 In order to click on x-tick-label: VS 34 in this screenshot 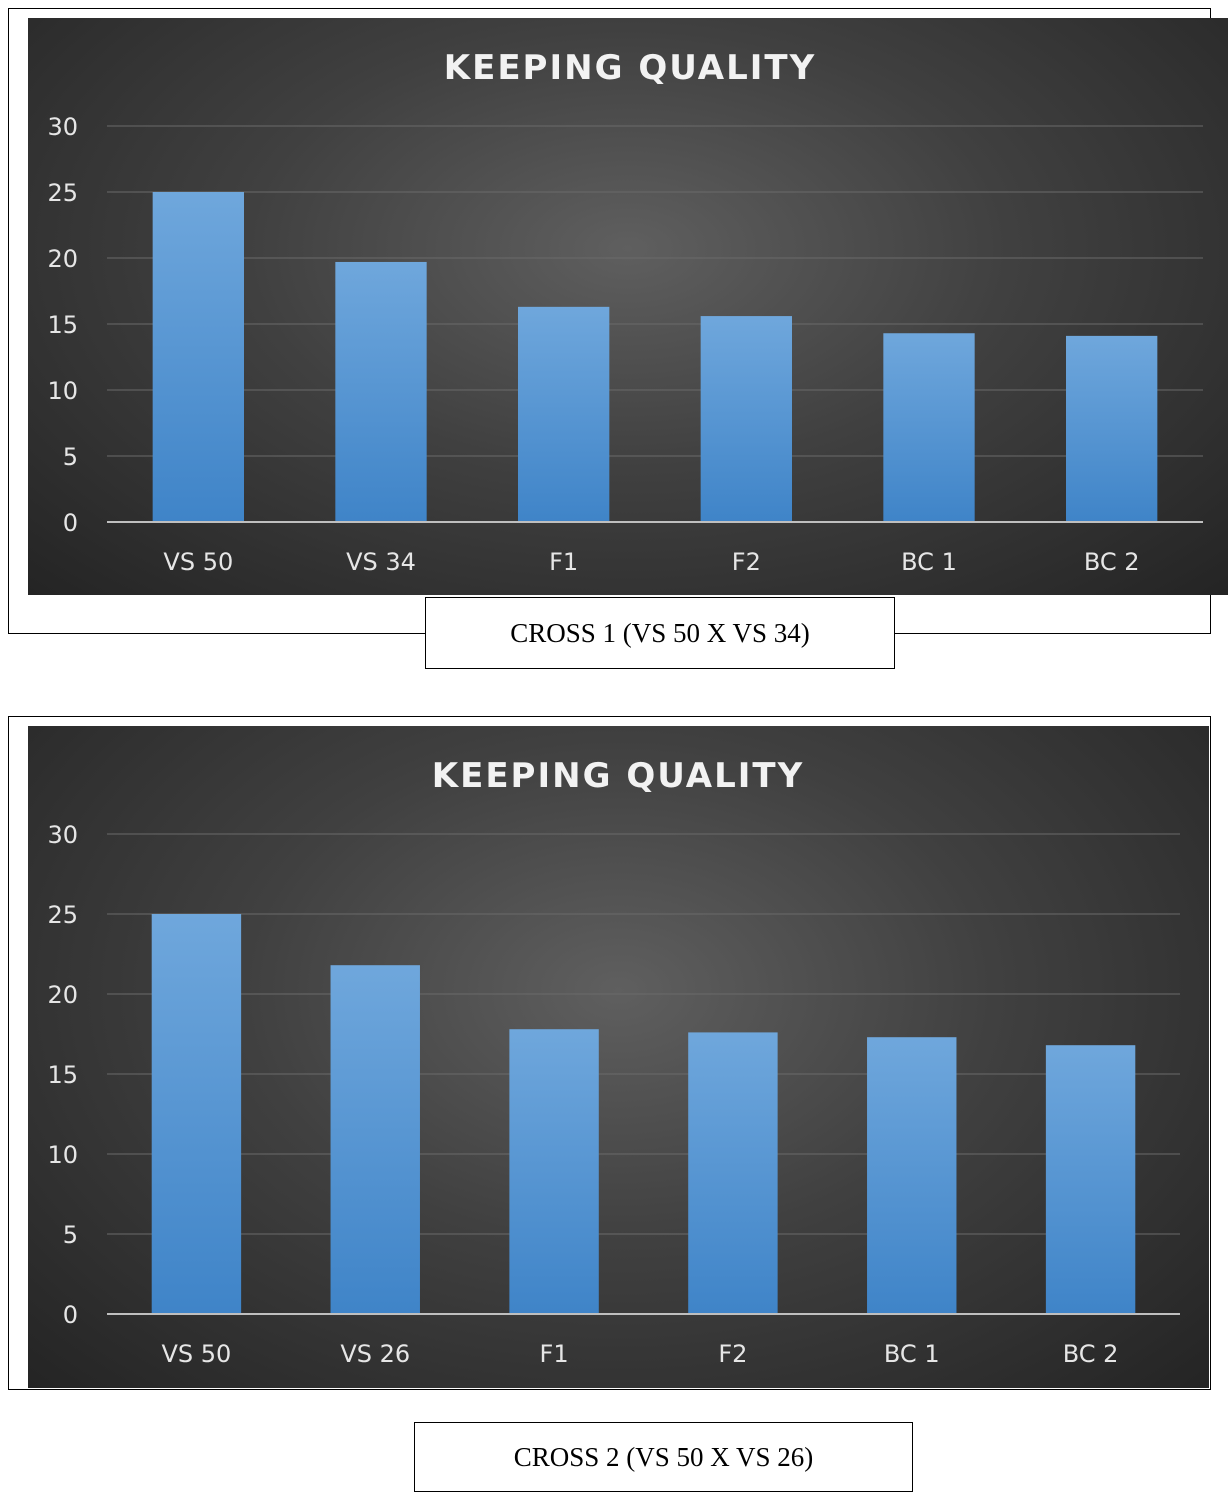, I will do `click(381, 562)`.